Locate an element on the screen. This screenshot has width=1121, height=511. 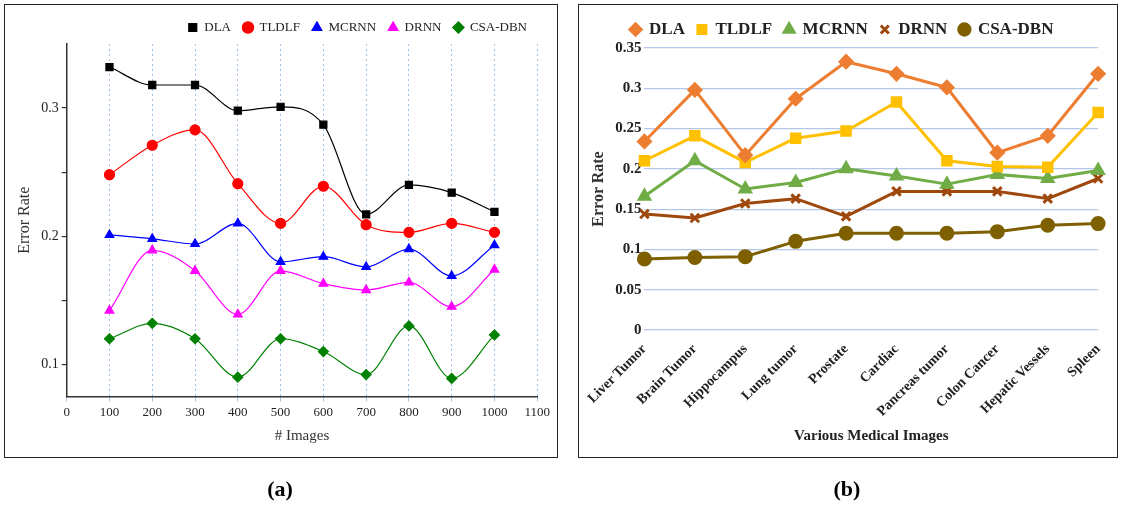
y-tick-label: 0.25 is located at coordinates (628, 127).